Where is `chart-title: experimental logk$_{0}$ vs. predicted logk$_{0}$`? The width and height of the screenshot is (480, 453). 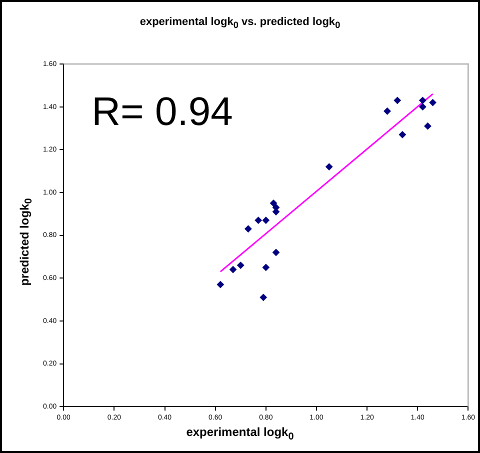 chart-title: experimental logk$_{0}$ vs. predicted logk$_{0}$ is located at coordinates (240, 23).